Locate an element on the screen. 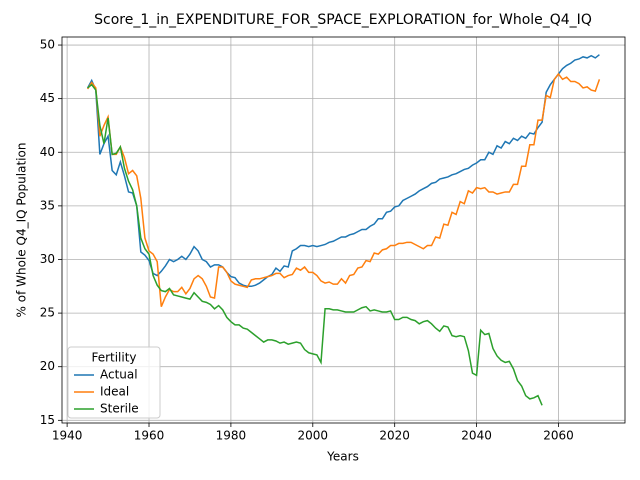  y-tick-label: 45 is located at coordinates (47, 98).